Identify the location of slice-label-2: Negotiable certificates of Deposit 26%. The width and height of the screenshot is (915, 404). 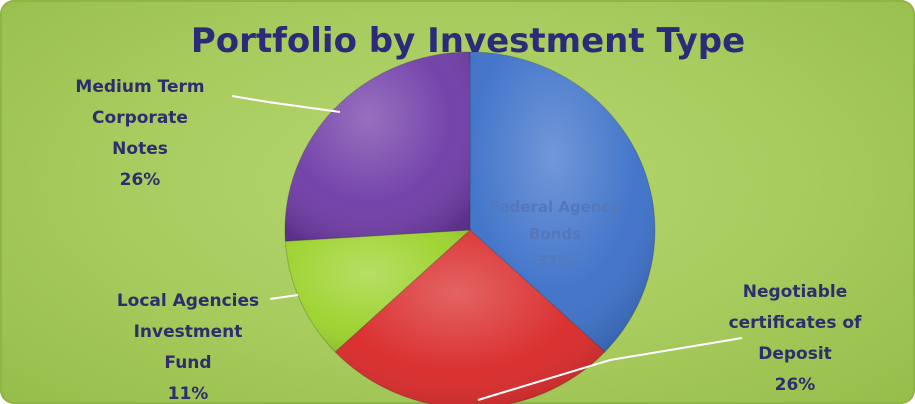
(795, 338).